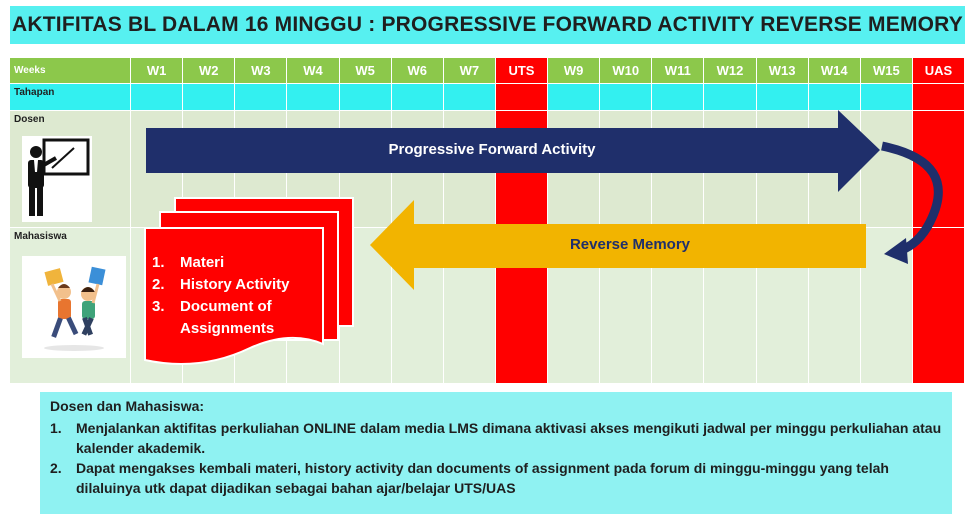  Describe the element at coordinates (834, 97) in the screenshot. I see `tahapan-cell-w14` at that location.